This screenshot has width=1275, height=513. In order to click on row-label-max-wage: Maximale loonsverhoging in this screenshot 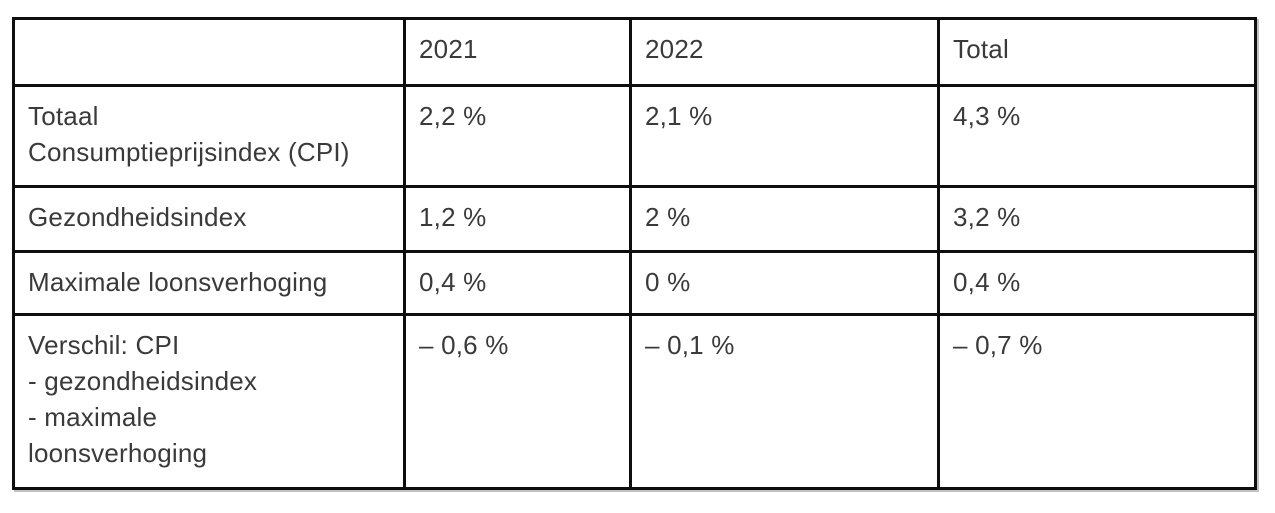, I will do `click(209, 283)`.